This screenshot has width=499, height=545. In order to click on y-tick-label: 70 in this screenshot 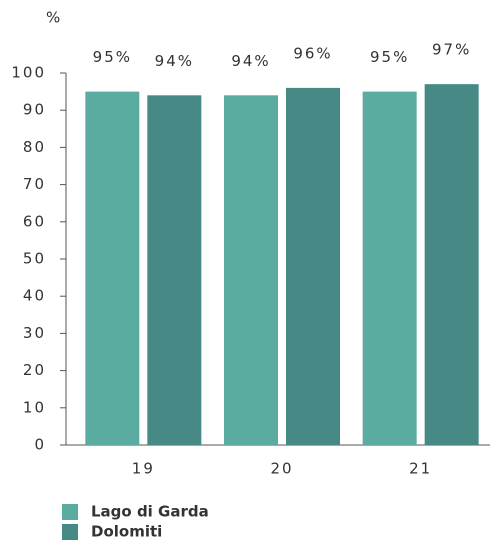, I will do `click(34, 184)`.